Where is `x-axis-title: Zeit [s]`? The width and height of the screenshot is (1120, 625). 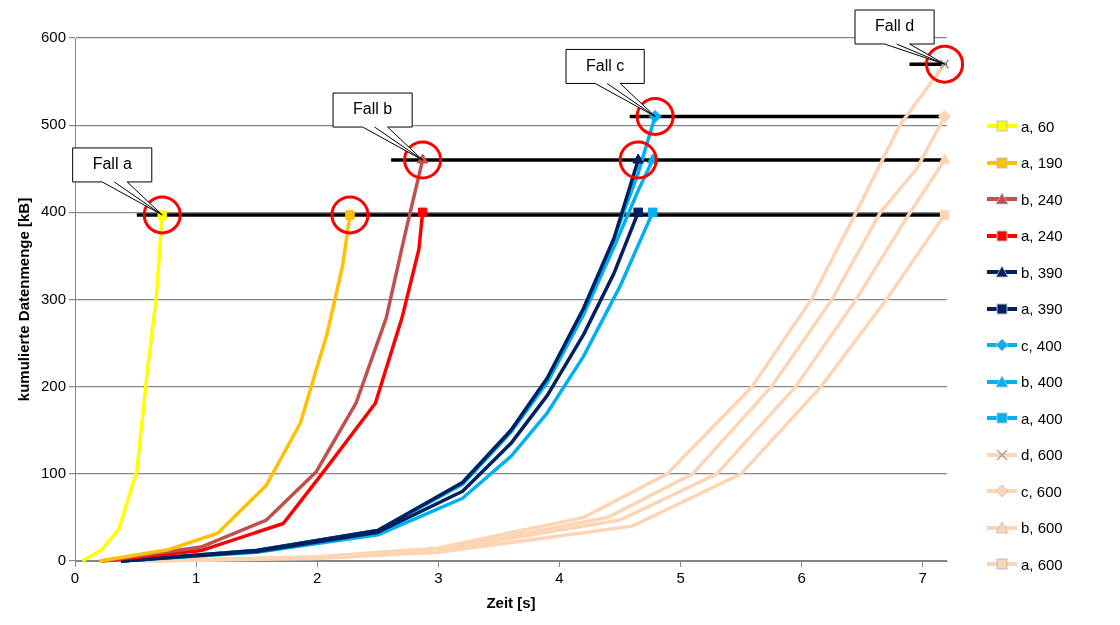
x-axis-title: Zeit [s] is located at coordinates (511, 603).